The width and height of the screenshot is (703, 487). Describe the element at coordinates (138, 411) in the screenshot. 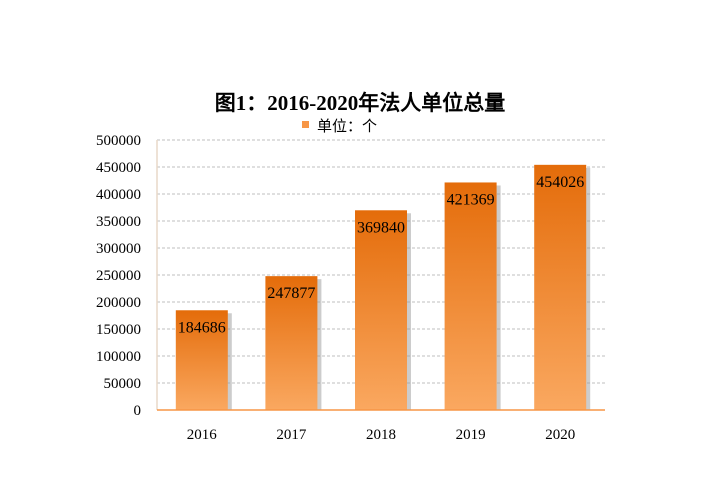

I see `y-tick-label: 0` at that location.